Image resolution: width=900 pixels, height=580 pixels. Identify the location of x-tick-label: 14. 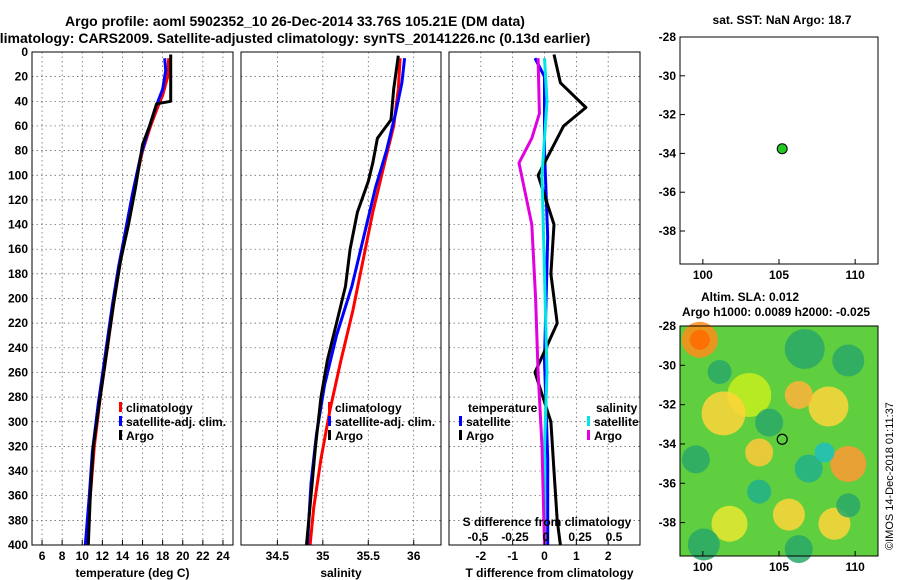
(123, 556).